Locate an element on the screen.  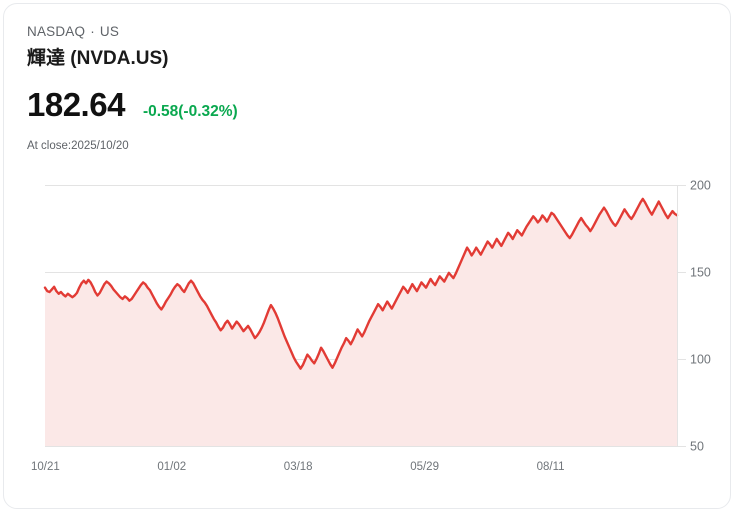
market-status-note: At close:2025/10/20 is located at coordinates (78, 146).